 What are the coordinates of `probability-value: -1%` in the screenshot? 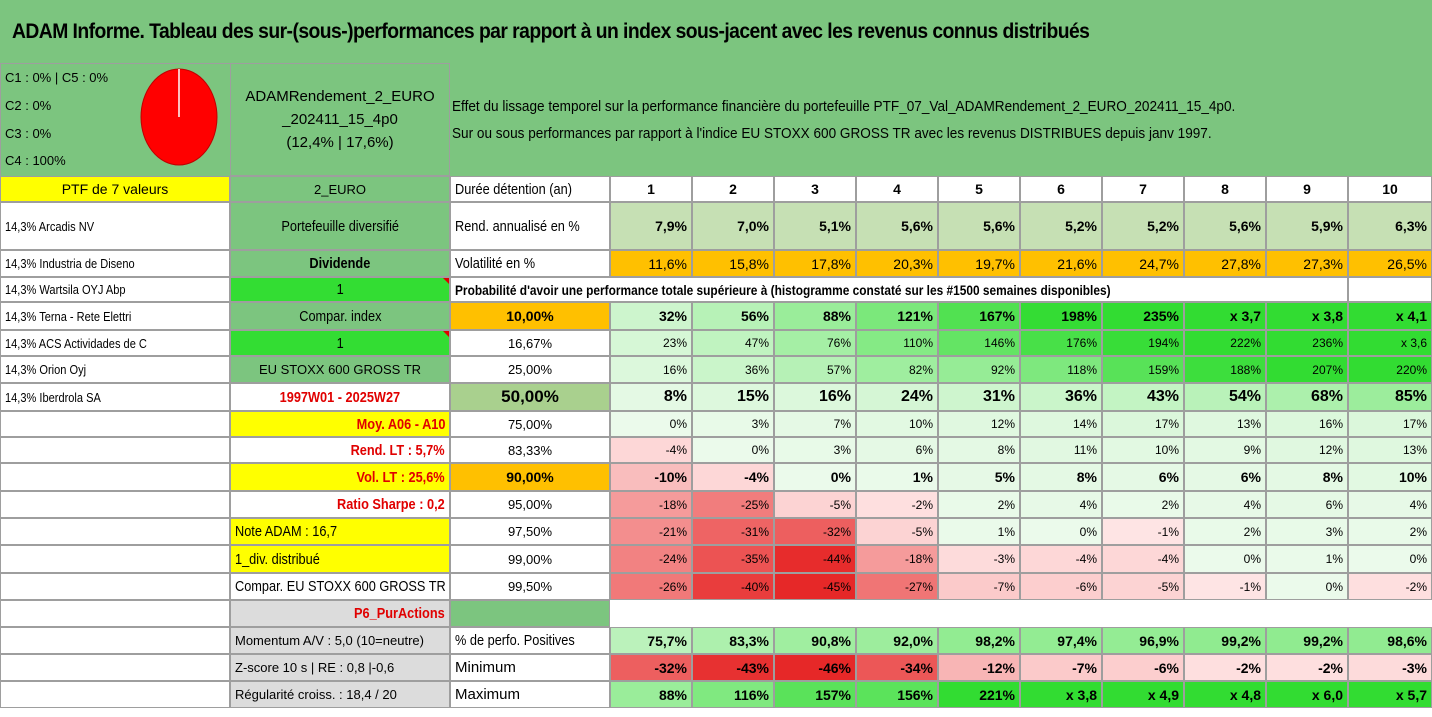 It's located at (1143, 531).